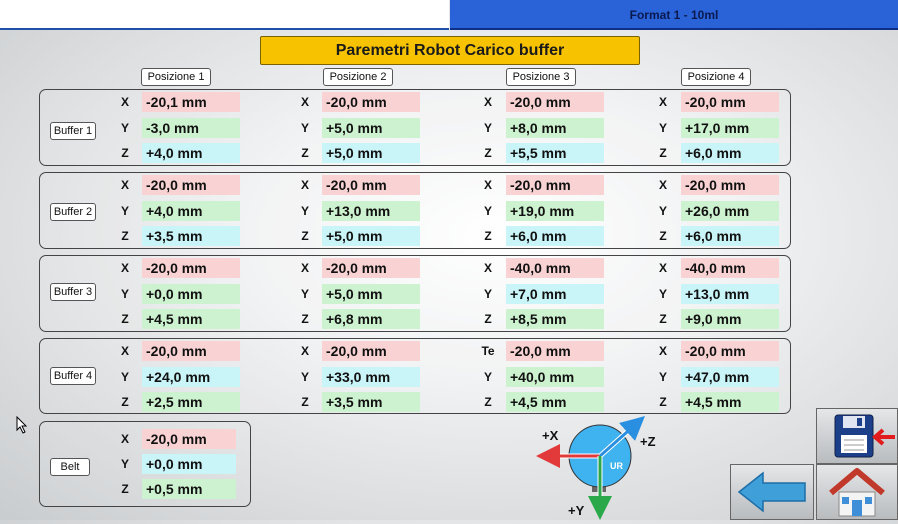 This screenshot has width=898, height=524. What do you see at coordinates (730, 377) in the screenshot?
I see `buffer-4-pos-4-y-field: +47,0 mm` at bounding box center [730, 377].